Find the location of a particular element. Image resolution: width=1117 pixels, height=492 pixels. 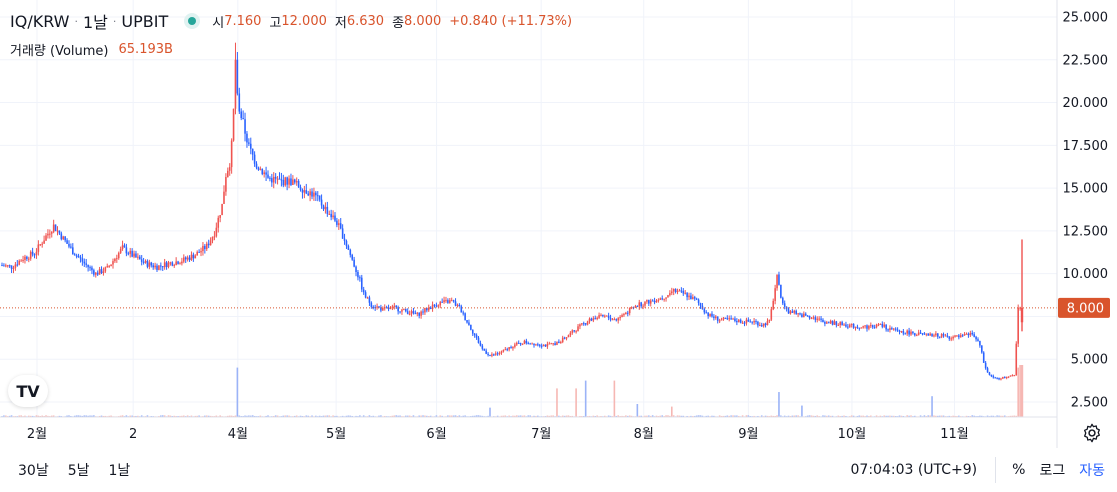

range-button-5d: 5날 is located at coordinates (78, 471).